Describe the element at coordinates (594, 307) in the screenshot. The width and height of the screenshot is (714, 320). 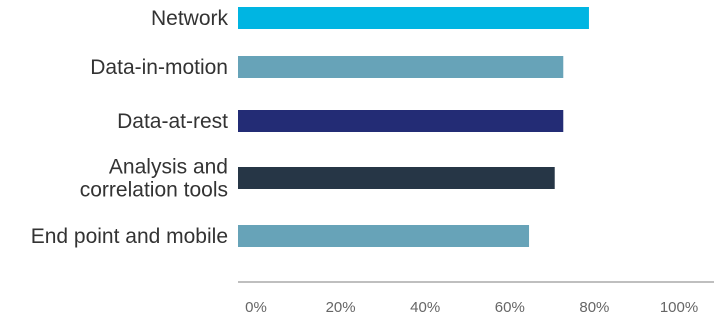
I see `x-tick-label: 80%` at that location.